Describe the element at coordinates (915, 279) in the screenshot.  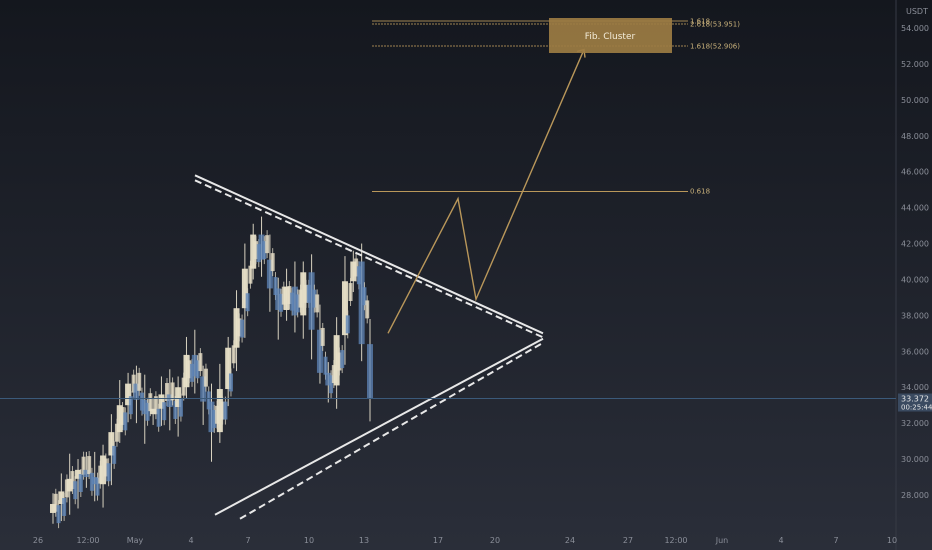
I see `price-tick-label: 40.000` at that location.